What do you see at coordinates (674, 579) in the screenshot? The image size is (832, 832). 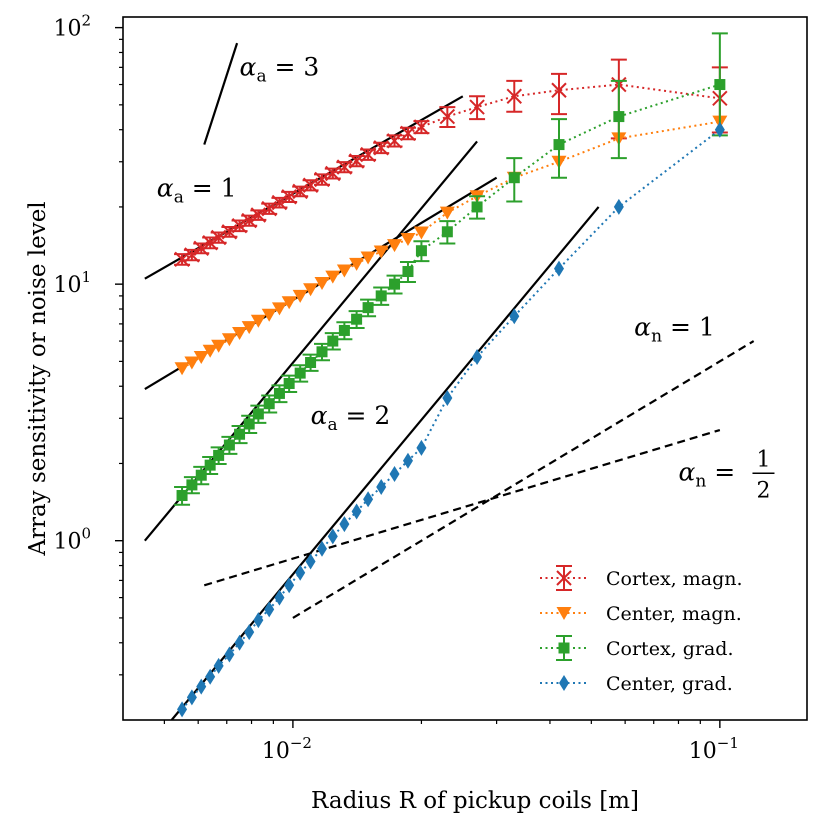 I see `legend-label: Cortex, magn.` at bounding box center [674, 579].